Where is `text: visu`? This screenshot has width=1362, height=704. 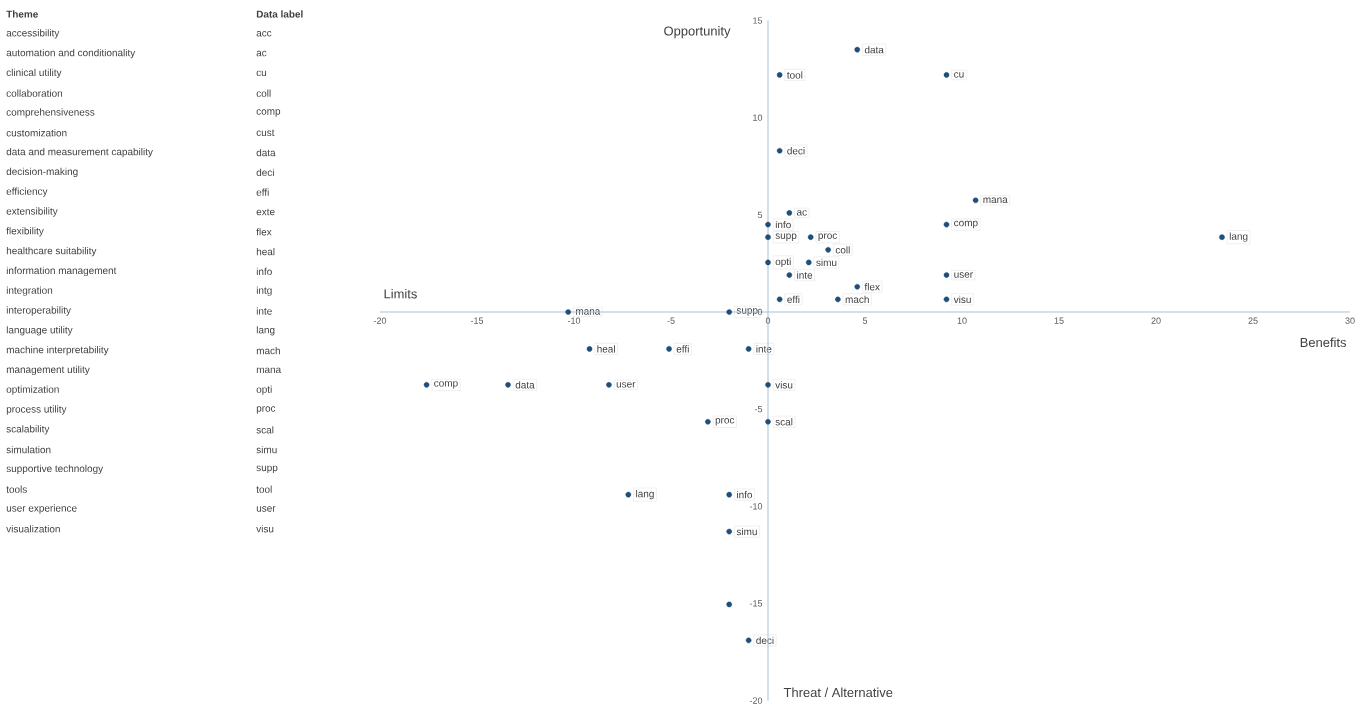
text: visu is located at coordinates (265, 529).